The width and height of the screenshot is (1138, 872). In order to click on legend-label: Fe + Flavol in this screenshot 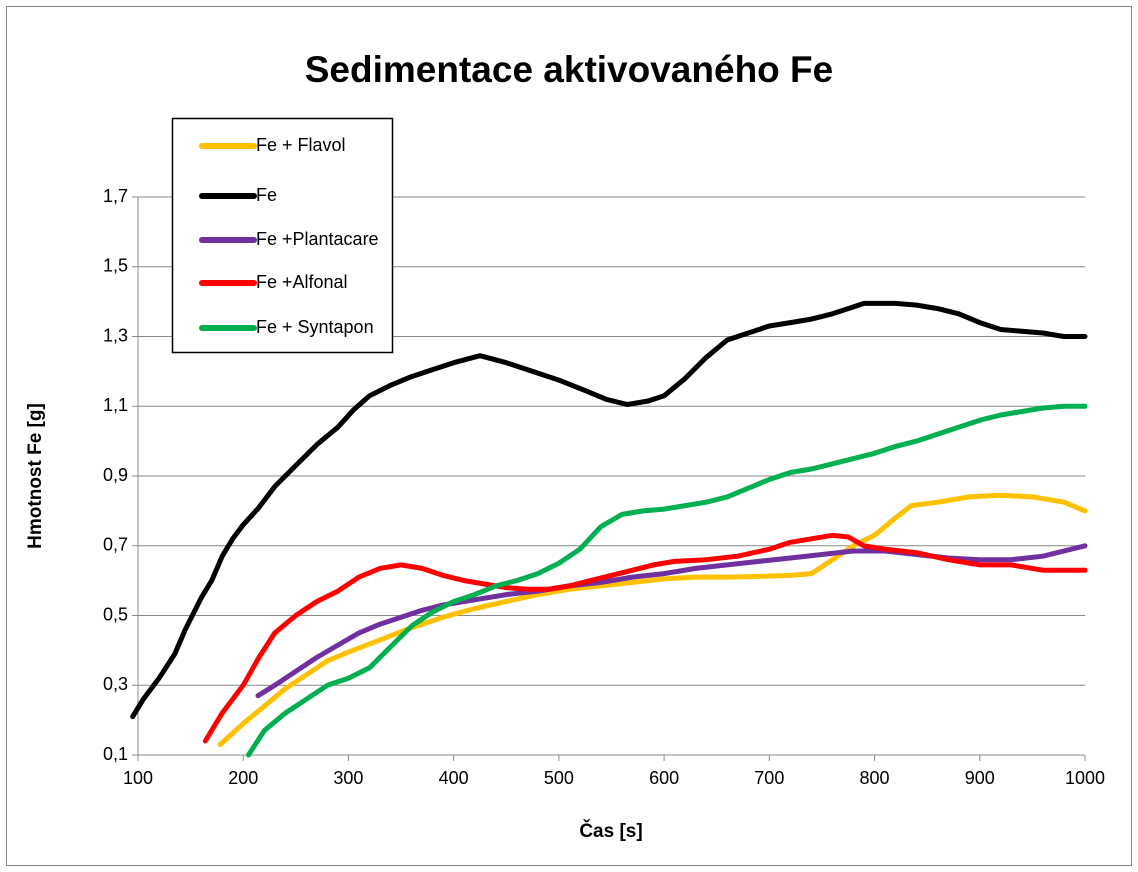, I will do `click(301, 145)`.